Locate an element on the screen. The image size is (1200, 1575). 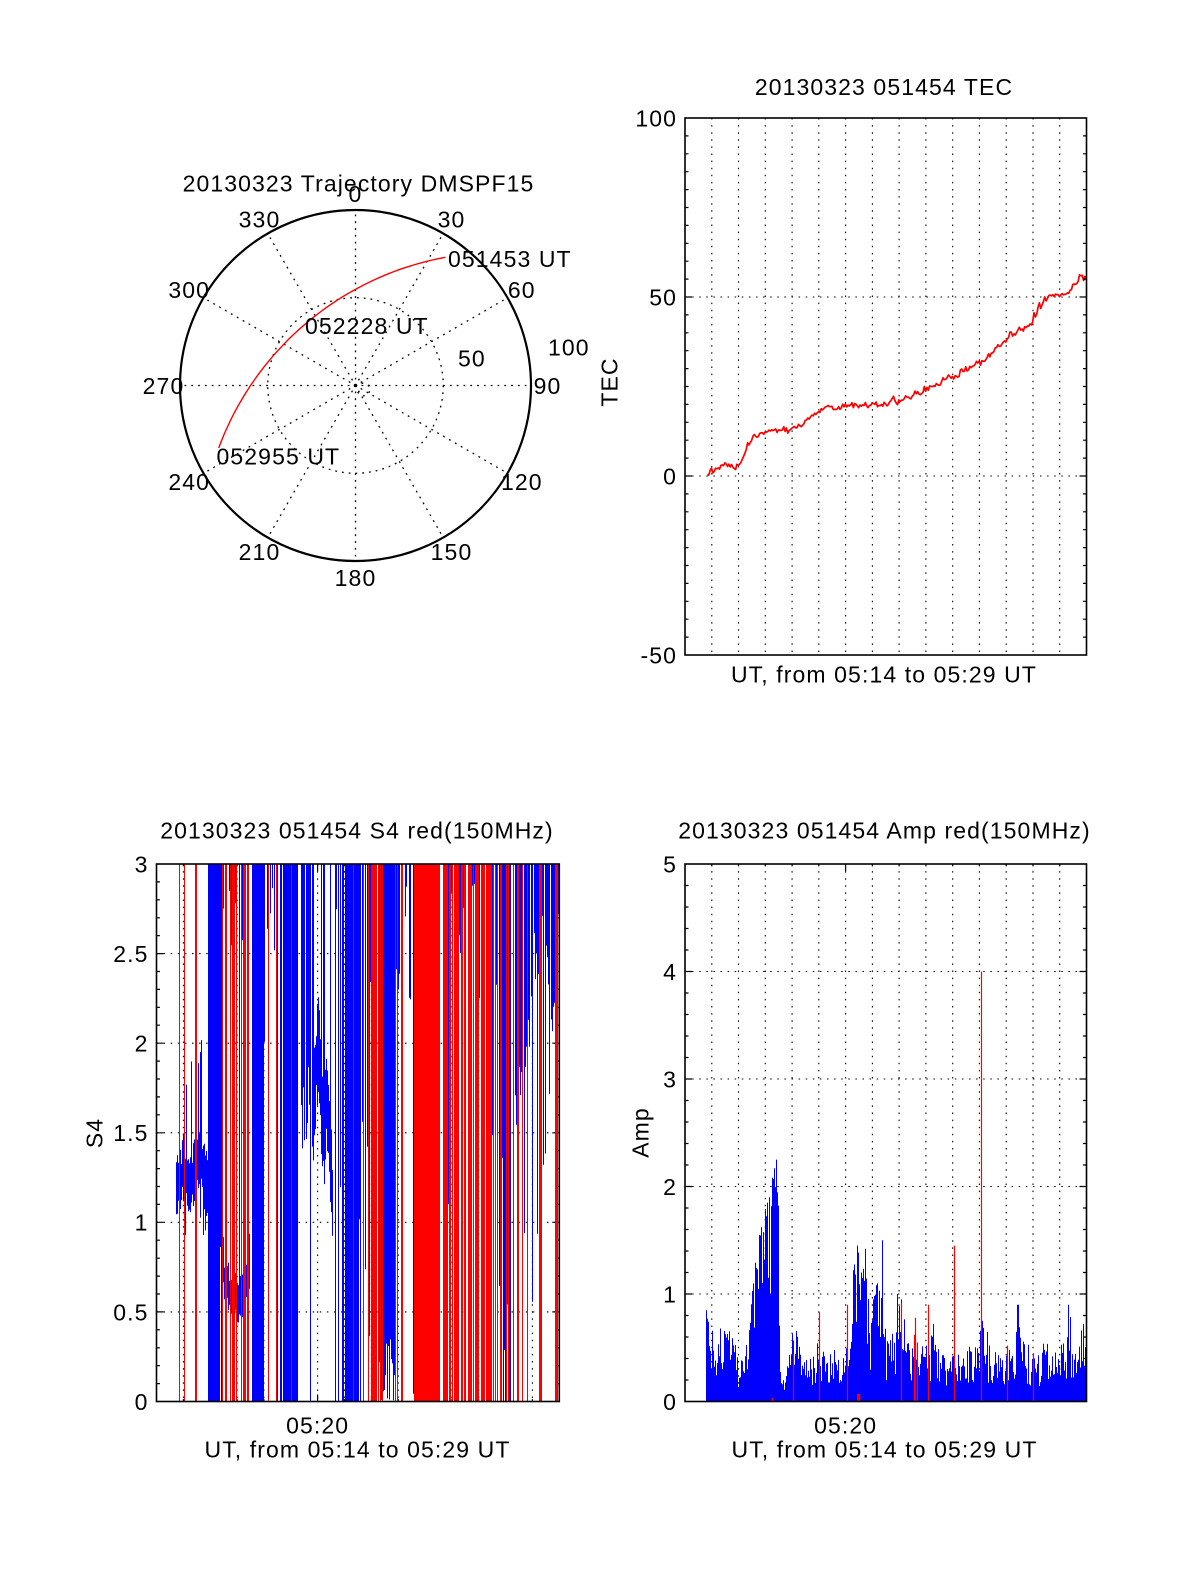
svg-text: 5 is located at coordinates (670, 864).